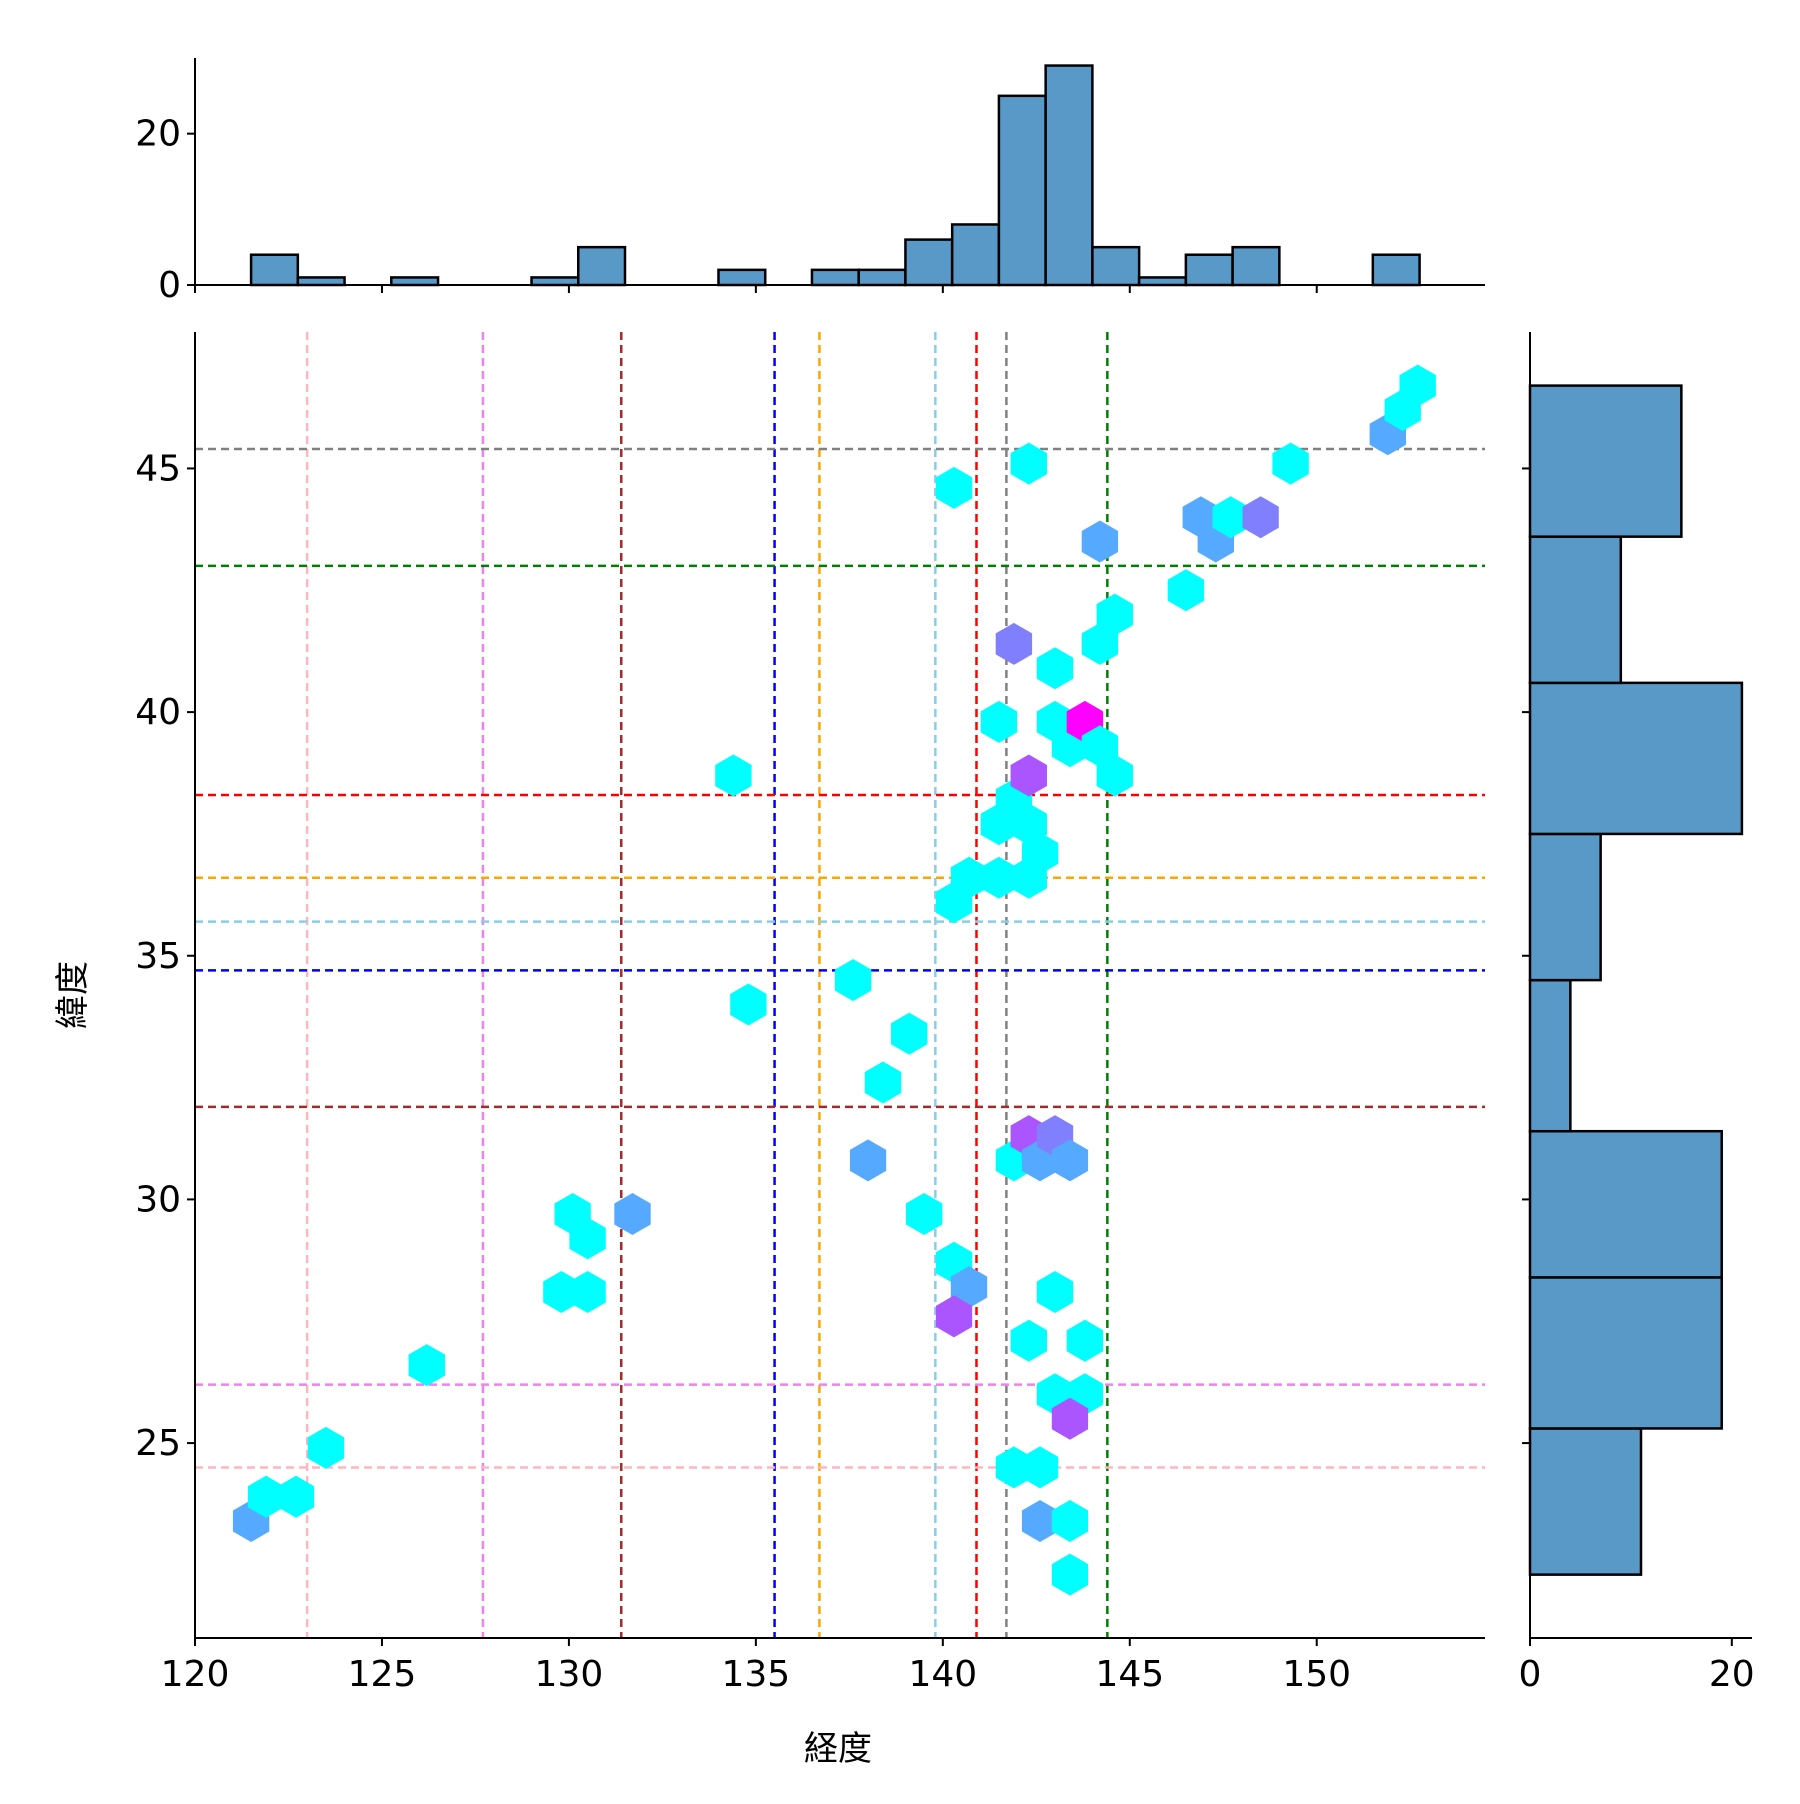 The image size is (1800, 1804). What do you see at coordinates (73, 995) in the screenshot?
I see `y-axis-title: 緯度` at bounding box center [73, 995].